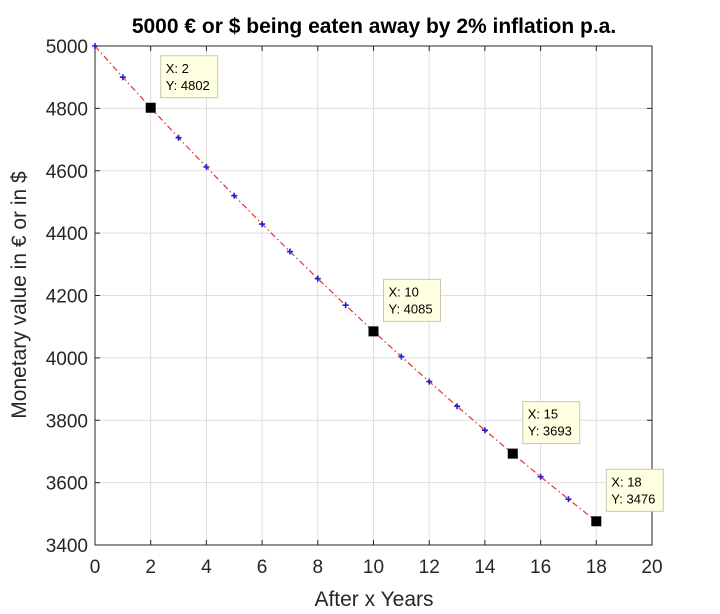 The image size is (720, 614). Describe the element at coordinates (67, 234) in the screenshot. I see `y-tick-label: 4400` at that location.